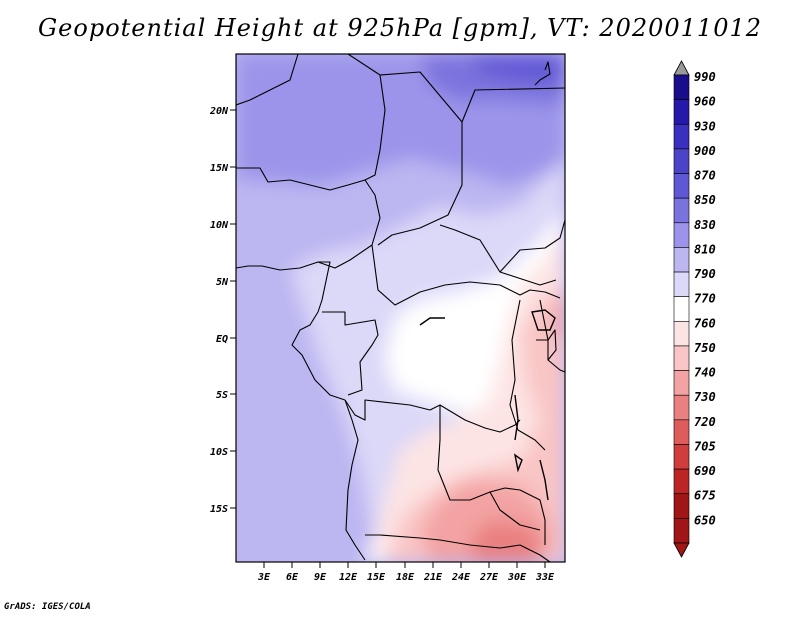 This screenshot has width=800, height=618. What do you see at coordinates (543, 320) in the screenshot?
I see `lake-victoria` at bounding box center [543, 320].